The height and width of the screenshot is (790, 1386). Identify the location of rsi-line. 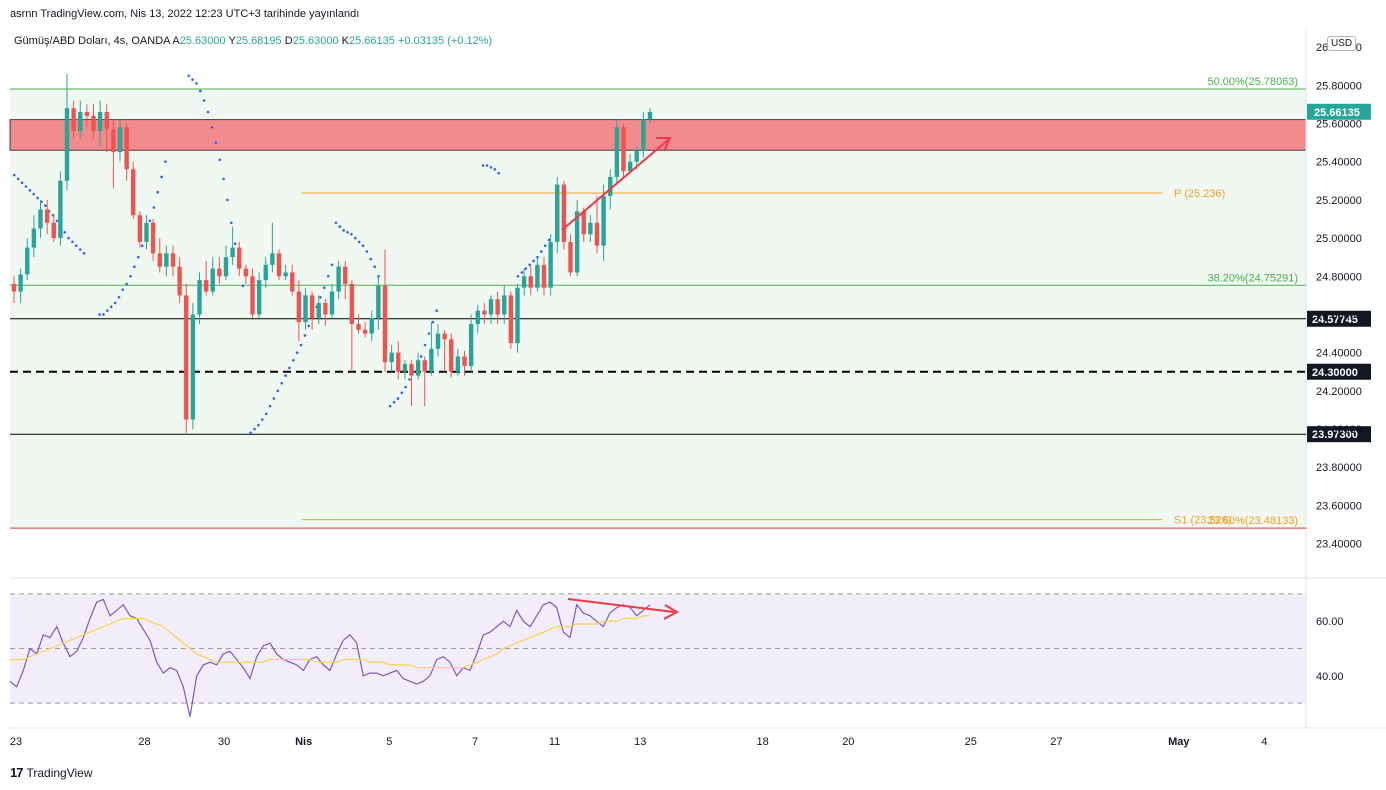
(330, 657).